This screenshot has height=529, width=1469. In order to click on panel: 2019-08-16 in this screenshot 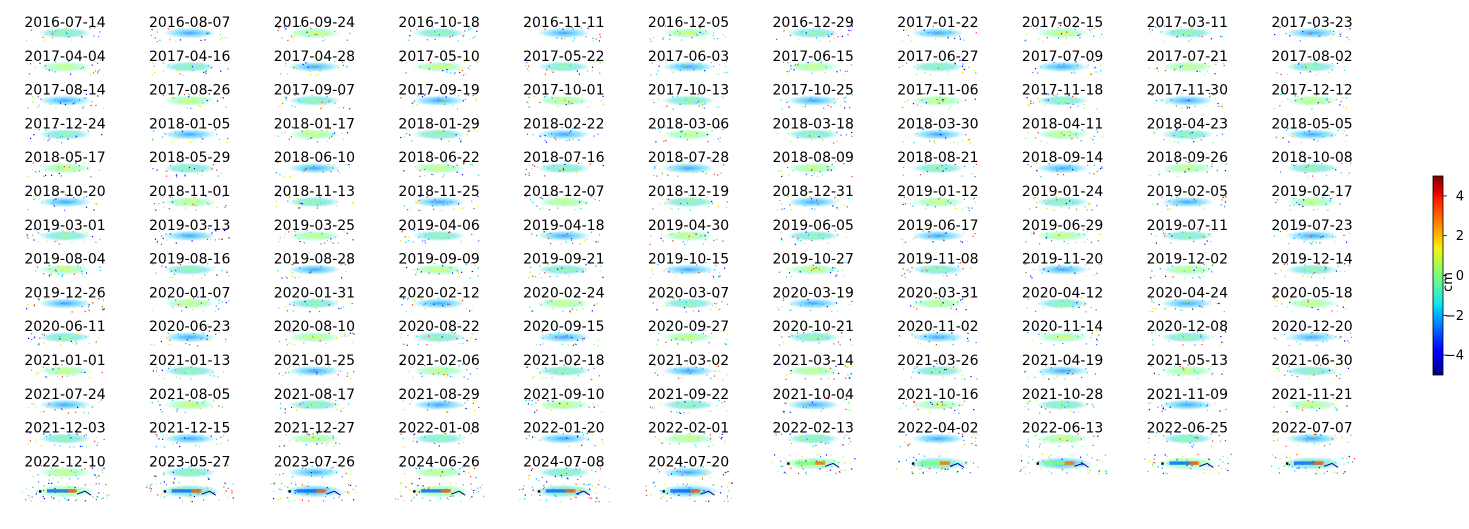, I will do `click(189, 265)`.